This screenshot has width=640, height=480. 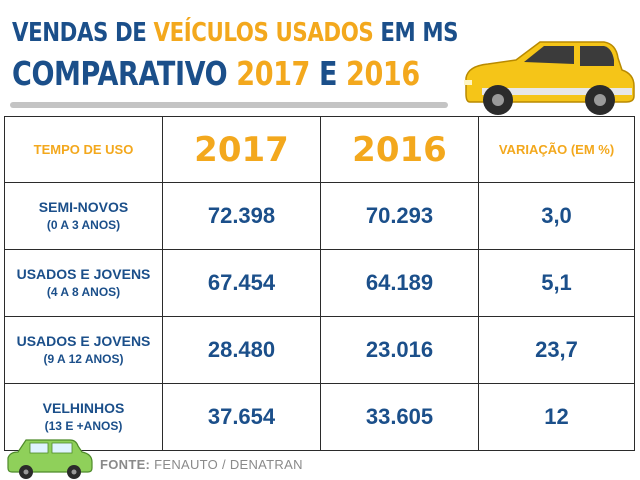 I want to click on title-suffix: EM MS, so click(x=416, y=33).